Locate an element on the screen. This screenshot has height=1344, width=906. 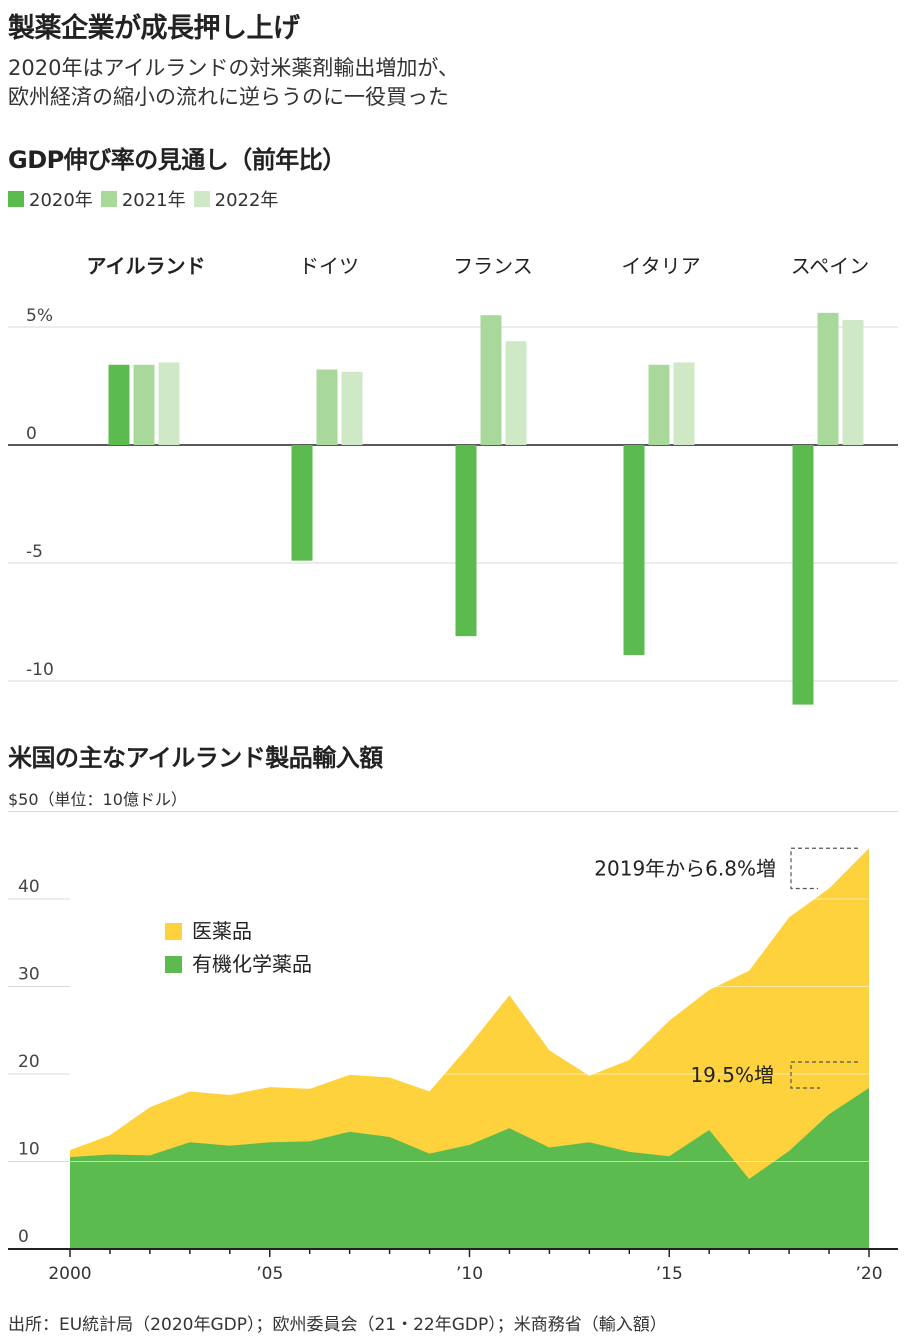
category-label: アイルランド is located at coordinates (146, 266).